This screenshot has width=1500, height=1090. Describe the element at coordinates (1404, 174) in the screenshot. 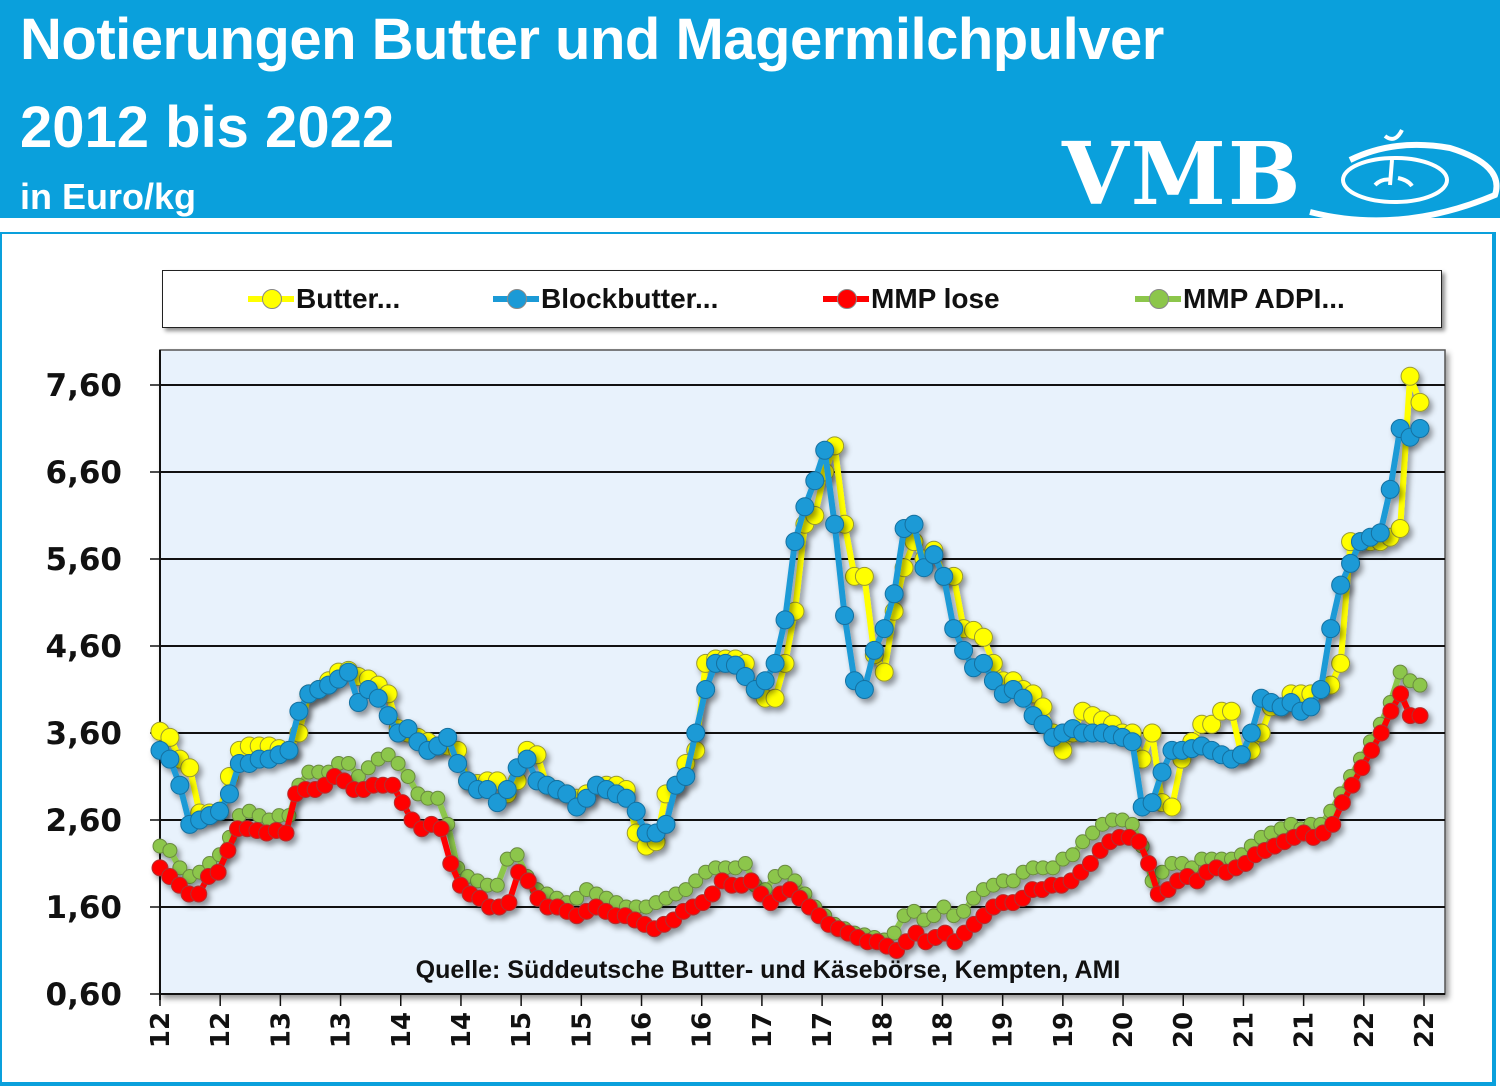

I see `vmb-logo-icon` at that location.